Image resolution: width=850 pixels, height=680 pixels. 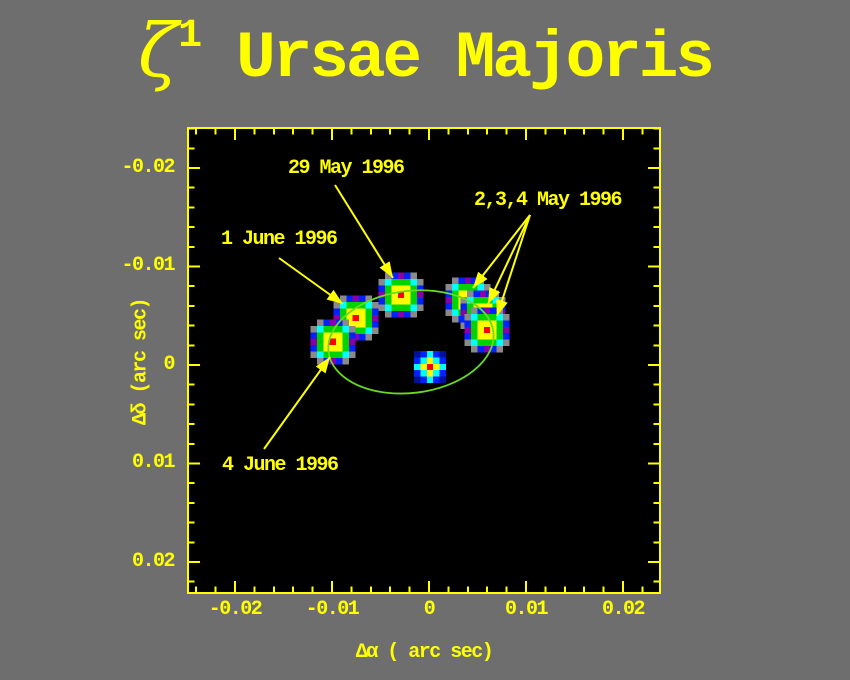 What do you see at coordinates (346, 168) in the screenshot?
I see `annotation-label: 29 May 1996` at bounding box center [346, 168].